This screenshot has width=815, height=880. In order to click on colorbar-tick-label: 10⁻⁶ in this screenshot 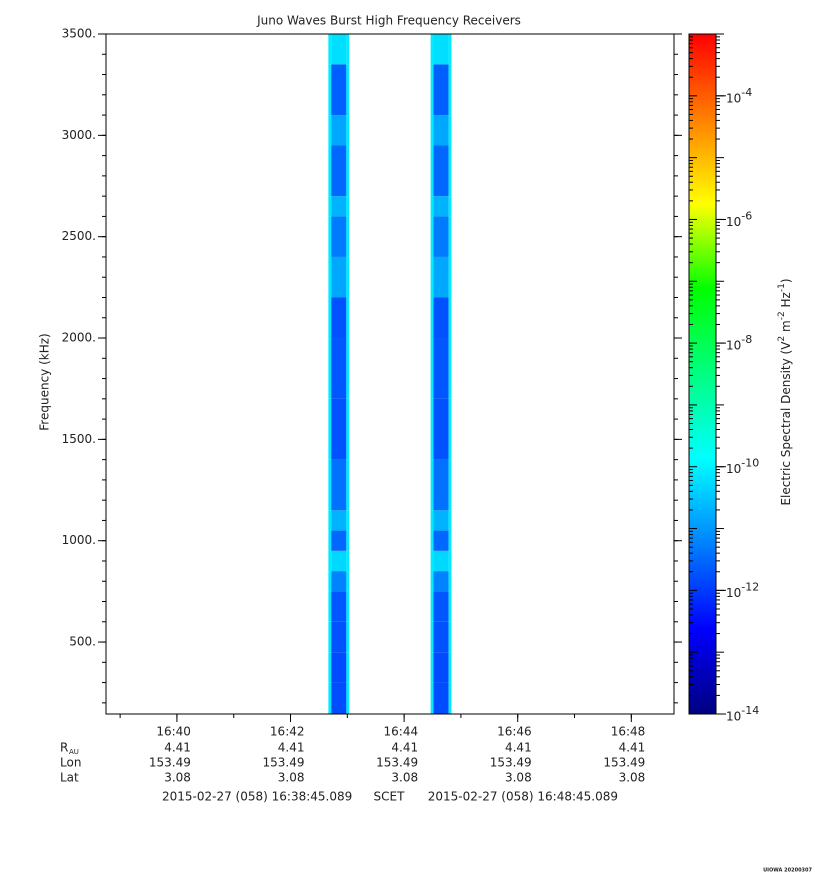, I will do `click(739, 219)`.